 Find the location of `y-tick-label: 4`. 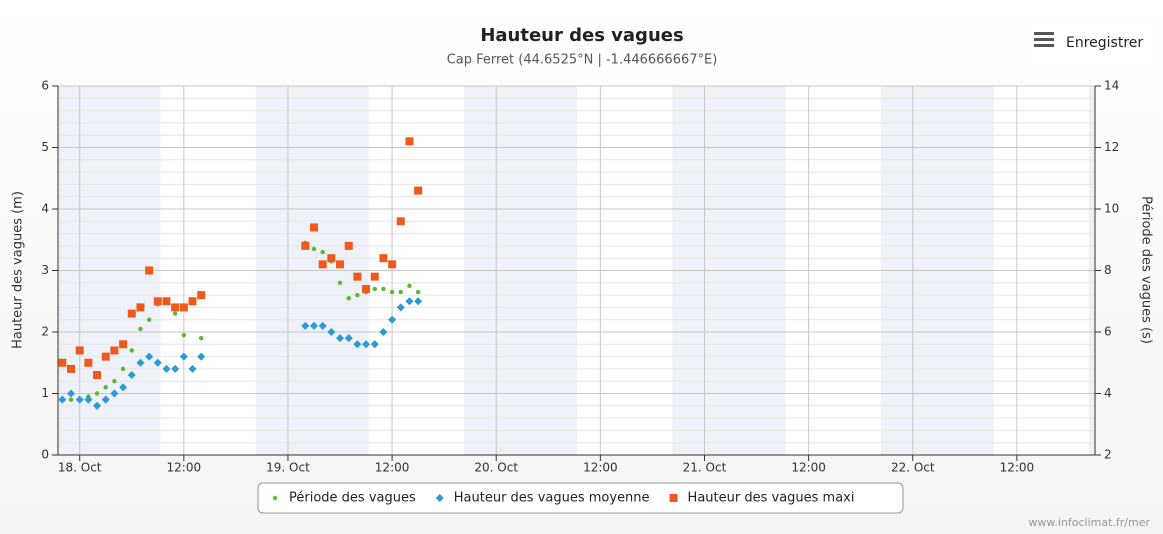

y-tick-label: 4 is located at coordinates (45, 209).